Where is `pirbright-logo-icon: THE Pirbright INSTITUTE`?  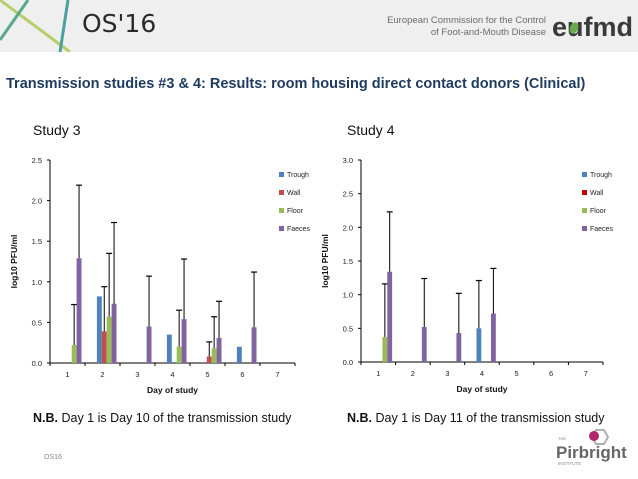
pirbright-logo-icon: THE Pirbright INSTITUTE is located at coordinates (591, 447).